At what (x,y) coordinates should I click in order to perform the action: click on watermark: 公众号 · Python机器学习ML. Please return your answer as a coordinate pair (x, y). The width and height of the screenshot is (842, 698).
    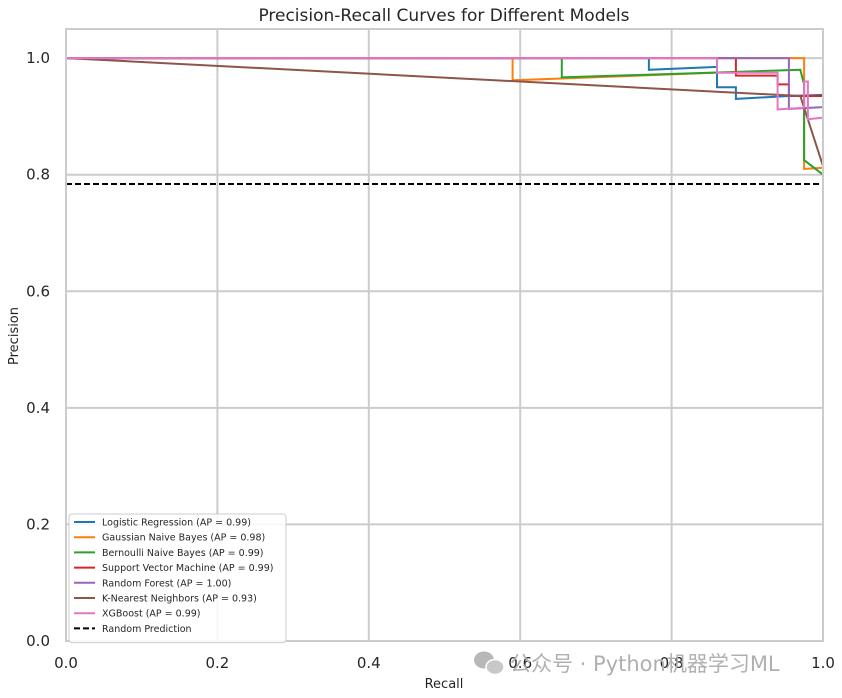
    Looking at the image, I should click on (627, 663).